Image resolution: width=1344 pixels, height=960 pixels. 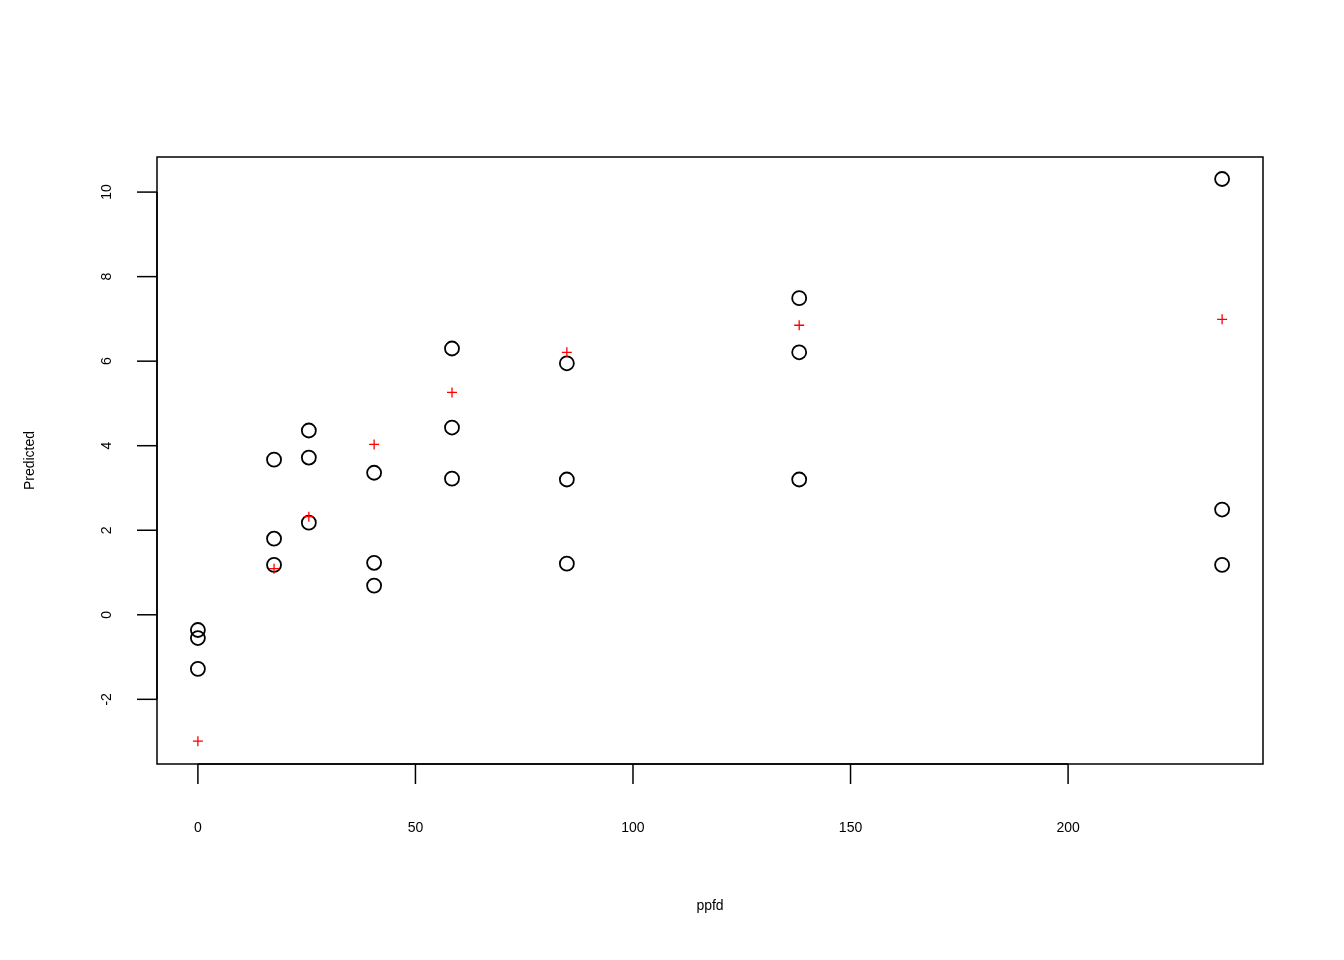 I want to click on y-tick-label: -2, so click(x=106, y=699).